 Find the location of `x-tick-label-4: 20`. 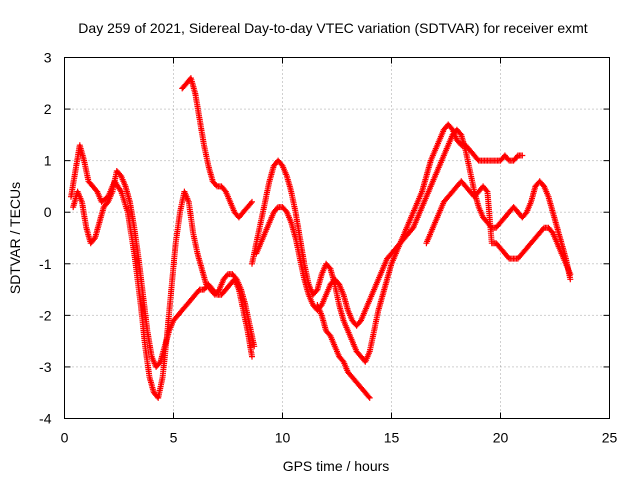

x-tick-label-4: 20 is located at coordinates (501, 438).